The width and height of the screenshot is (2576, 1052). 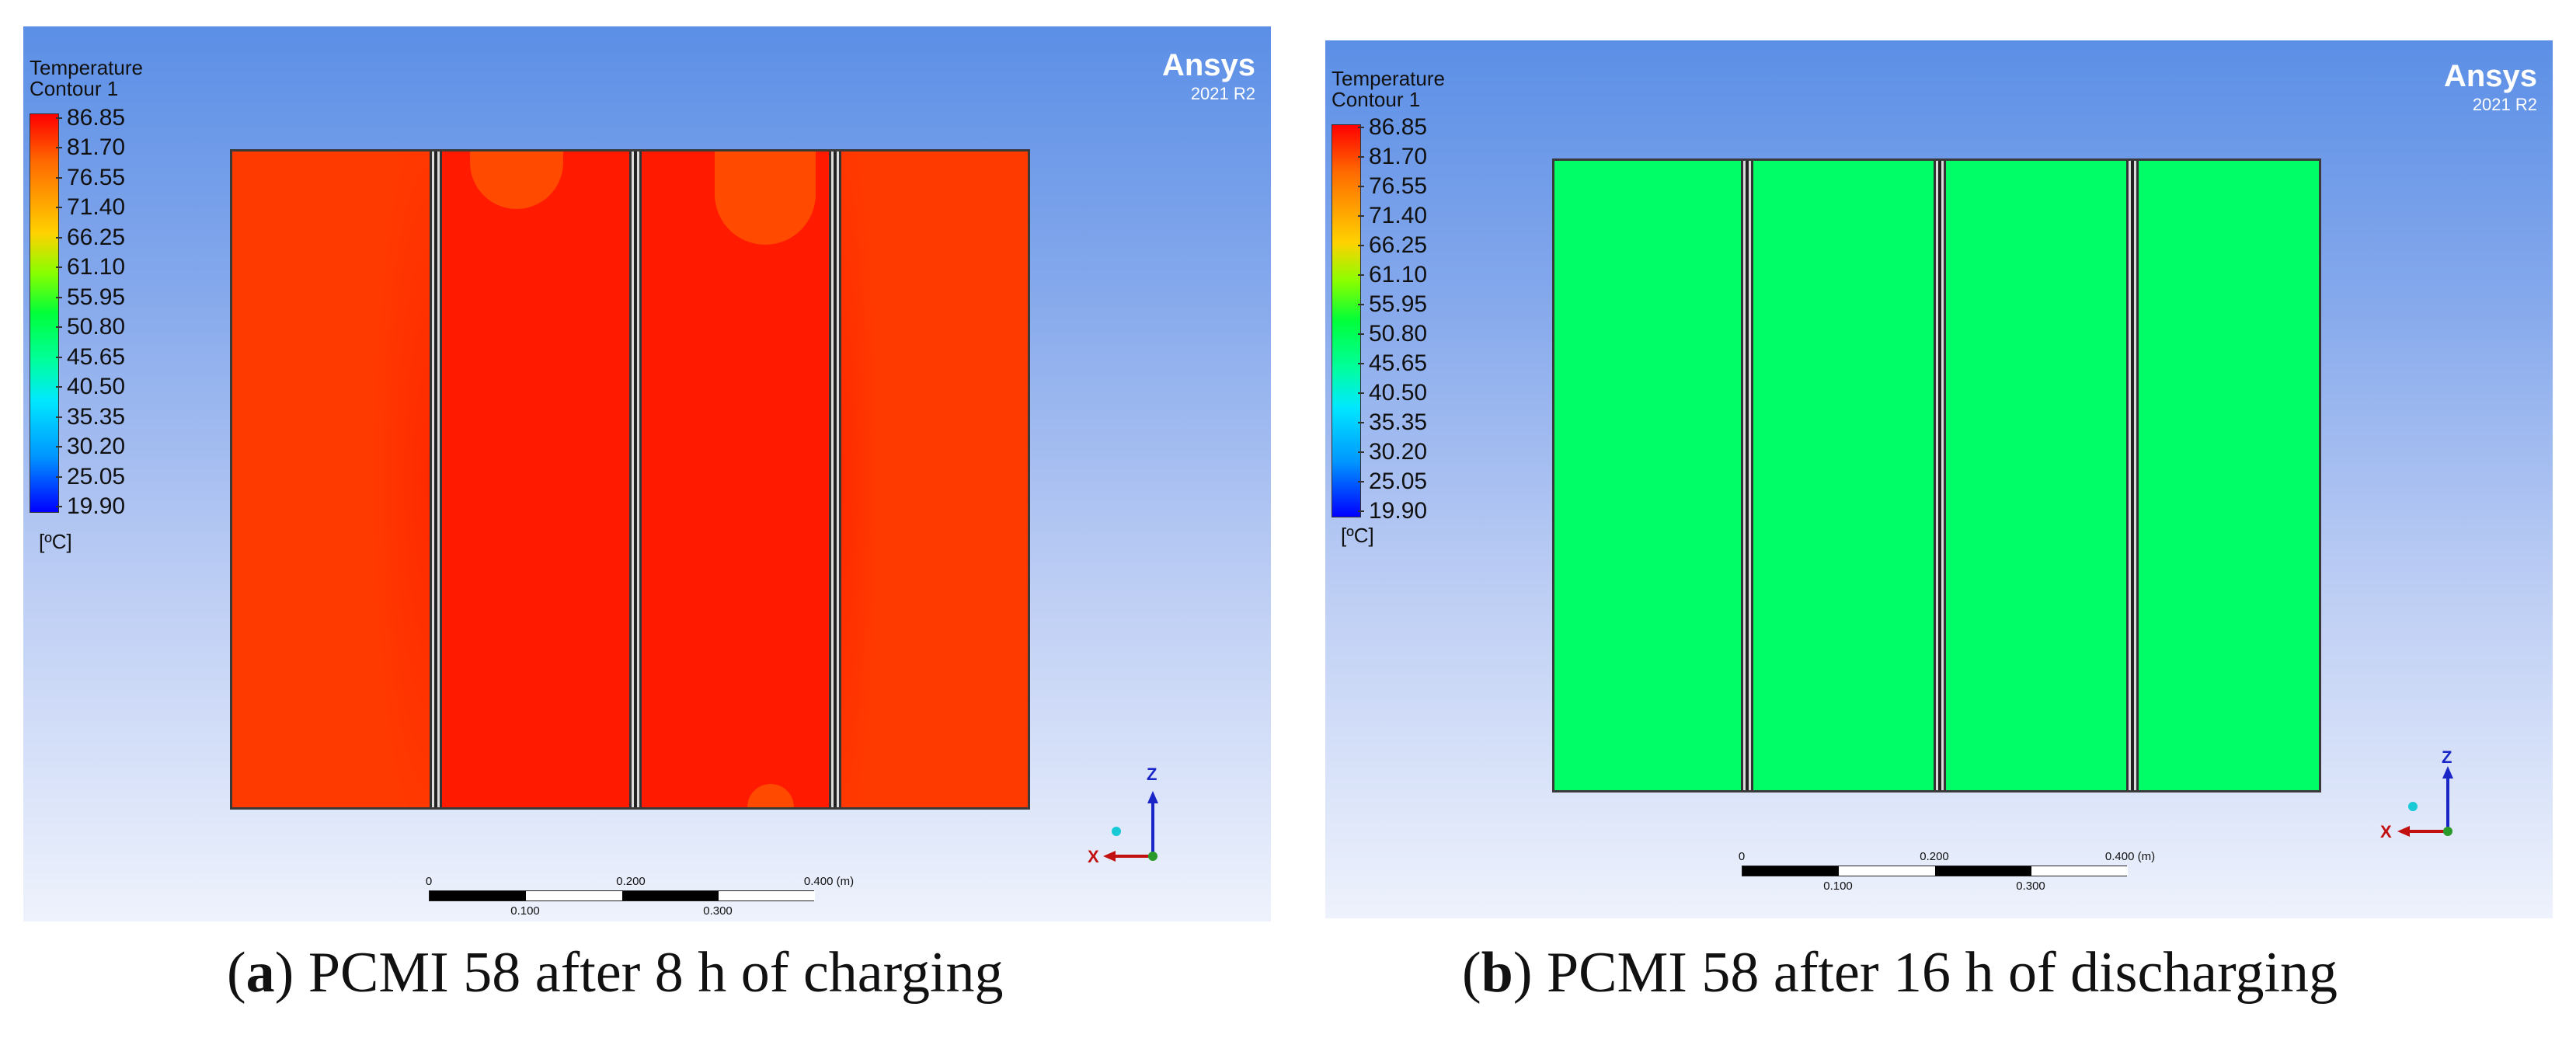 I want to click on caption-text: PCMI 58 after 8 h of charging, so click(x=656, y=973).